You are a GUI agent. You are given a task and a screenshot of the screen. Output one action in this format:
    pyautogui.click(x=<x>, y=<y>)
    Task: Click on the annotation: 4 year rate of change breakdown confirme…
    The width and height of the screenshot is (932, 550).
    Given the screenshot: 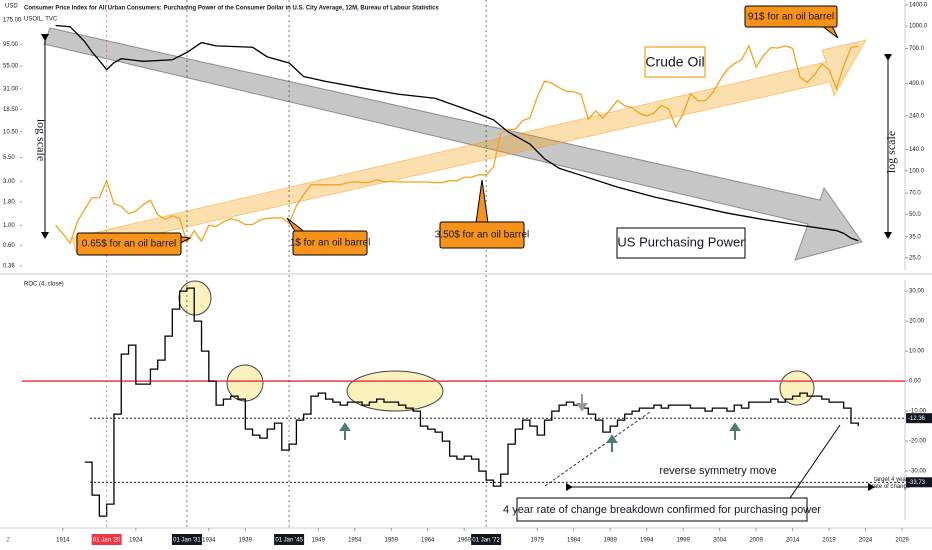 What is the action you would take?
    pyautogui.click(x=662, y=510)
    